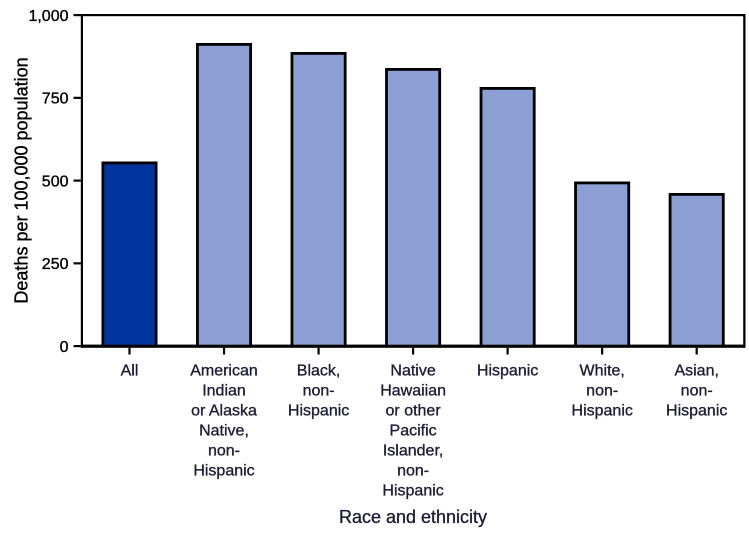  Describe the element at coordinates (507, 371) in the screenshot. I see `svg-text: Hispanic` at that location.